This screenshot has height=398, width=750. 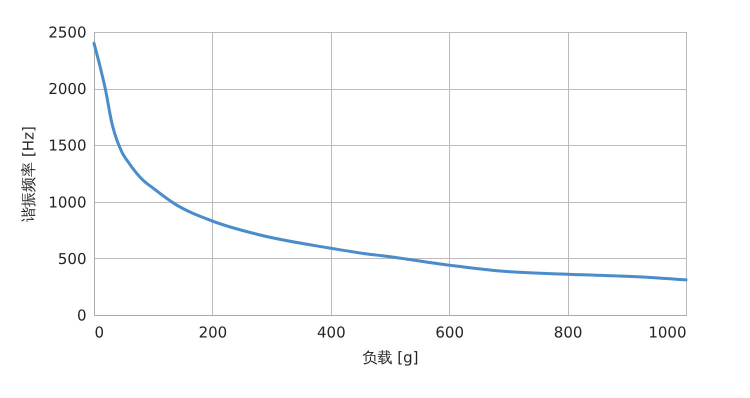 I want to click on y-tick-label: 500, so click(x=72, y=259).